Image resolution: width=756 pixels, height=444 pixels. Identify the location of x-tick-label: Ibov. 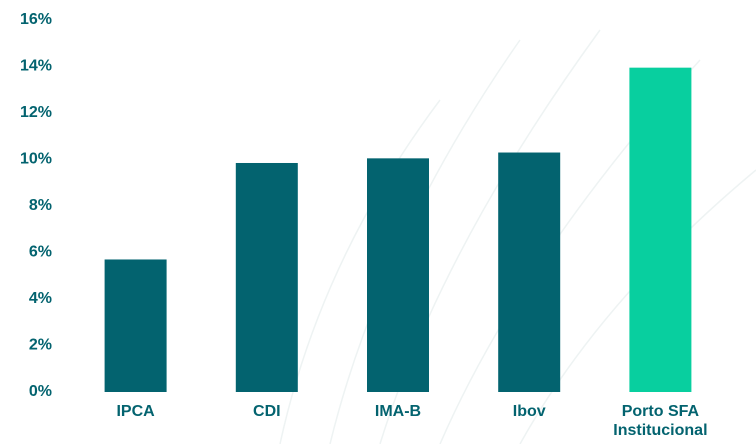
(529, 411).